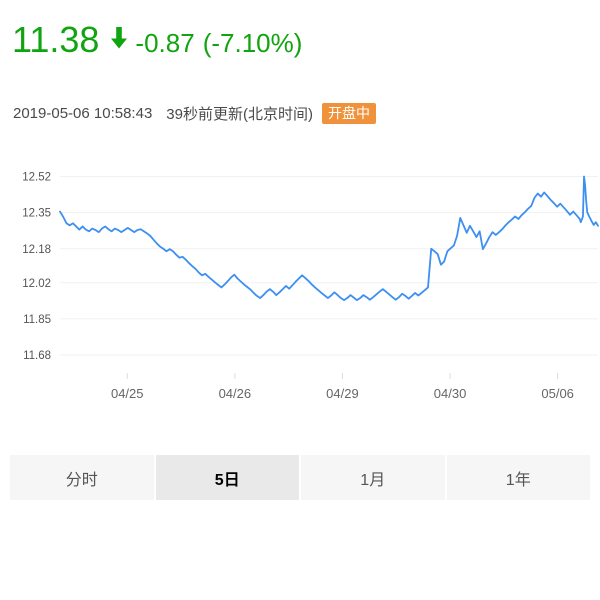 Image resolution: width=600 pixels, height=600 pixels. I want to click on y-axis-tick-label: 11.85, so click(37, 320).